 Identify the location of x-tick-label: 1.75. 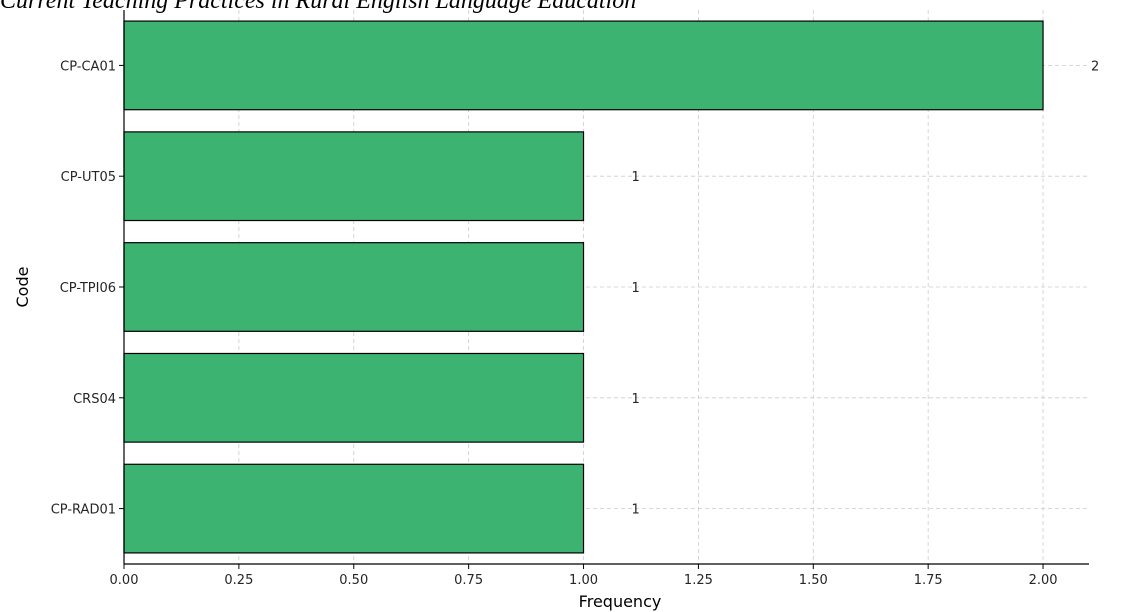
(928, 580).